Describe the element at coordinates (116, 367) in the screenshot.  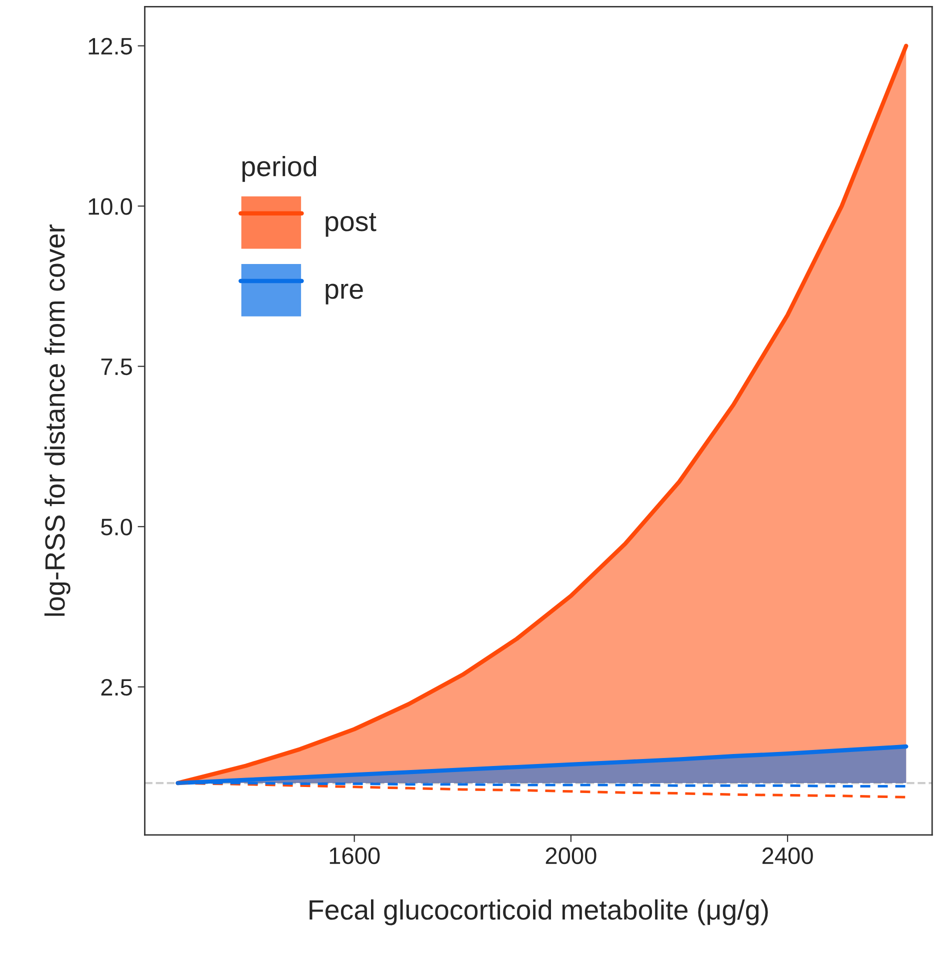
I see `y-tick-label: 7.5` at that location.